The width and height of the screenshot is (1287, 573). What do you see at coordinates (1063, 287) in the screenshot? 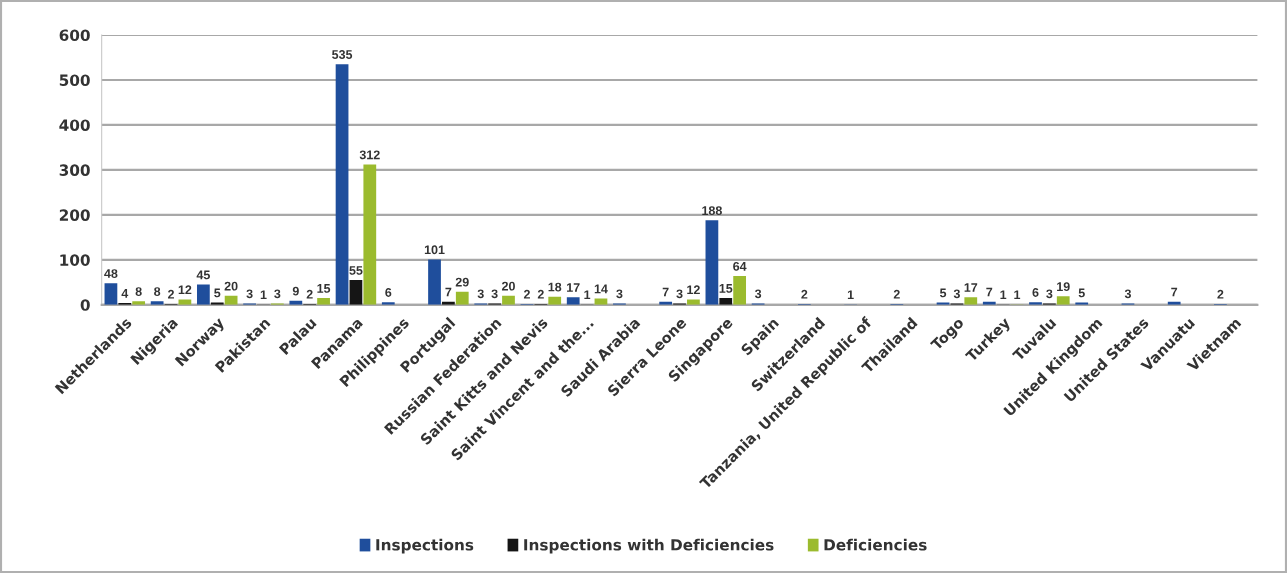
I see `data-label: 19` at bounding box center [1063, 287].